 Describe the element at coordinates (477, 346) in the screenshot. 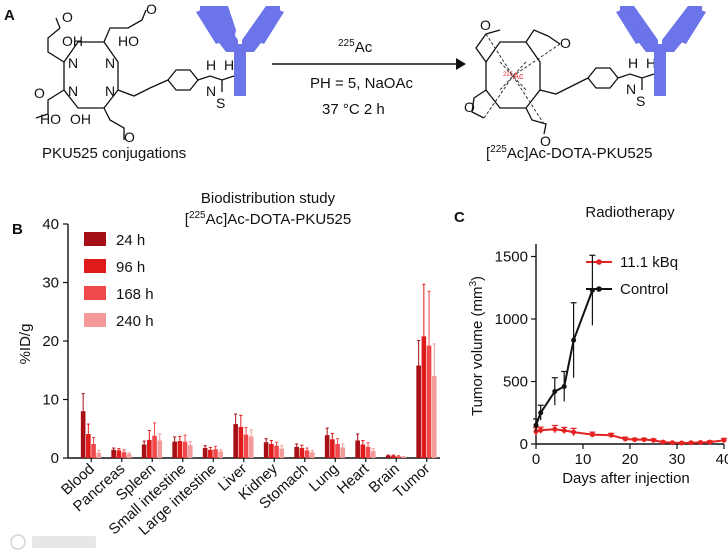

I see `line-chart-ylabel: Tumor volume (mm3)` at that location.